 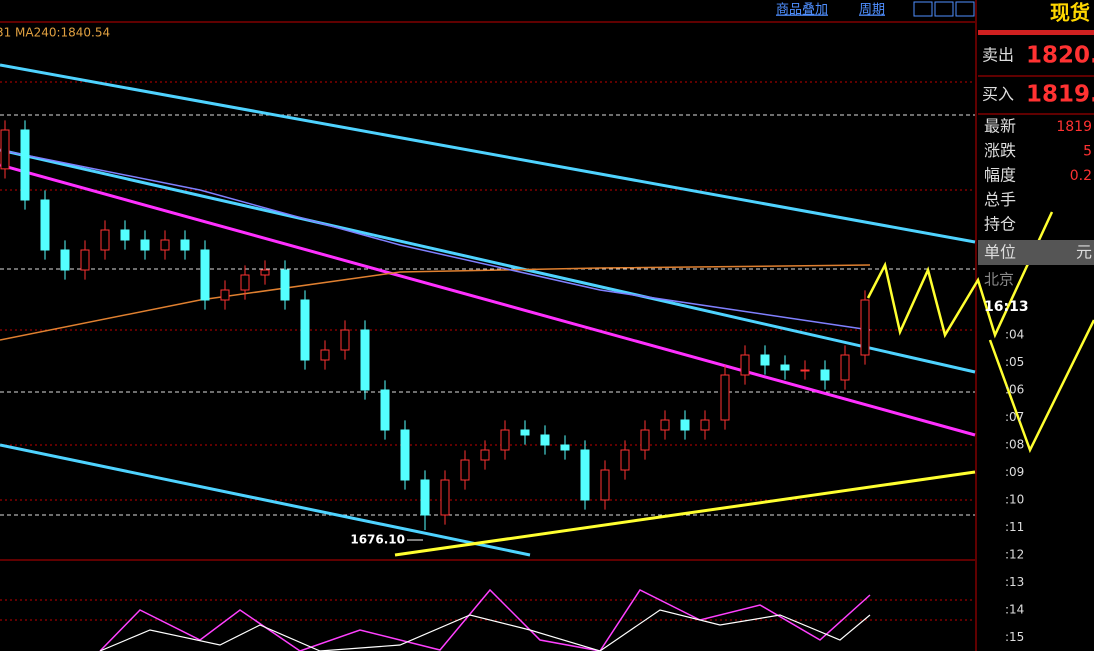 What do you see at coordinates (377, 540) in the screenshot?
I see `annotation-label: 1676.10` at bounding box center [377, 540].